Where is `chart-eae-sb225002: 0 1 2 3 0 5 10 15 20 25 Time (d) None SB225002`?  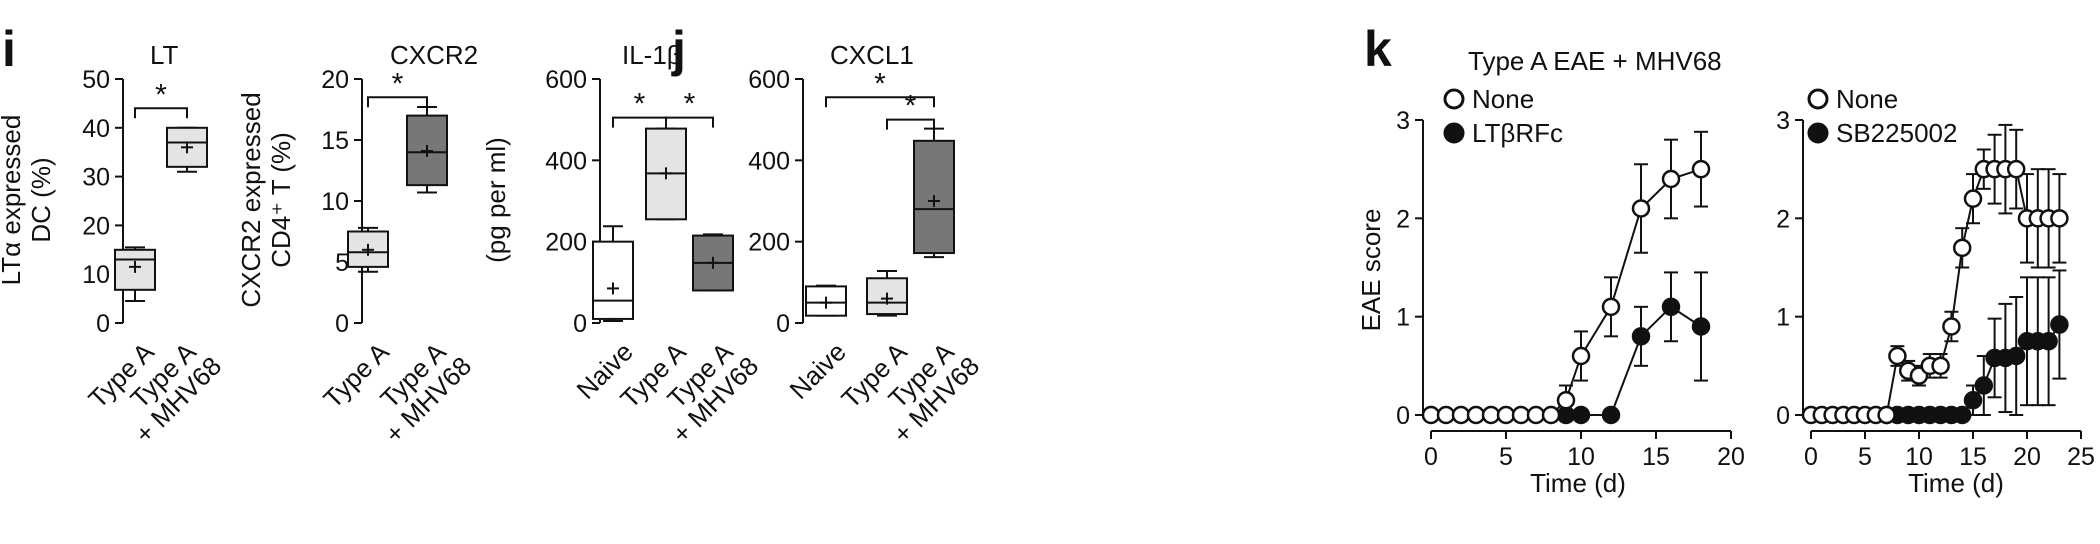 chart-eae-sb225002: 0 1 2 3 0 5 10 15 20 25 Time (d) None SB225002 is located at coordinates (1935, 291).